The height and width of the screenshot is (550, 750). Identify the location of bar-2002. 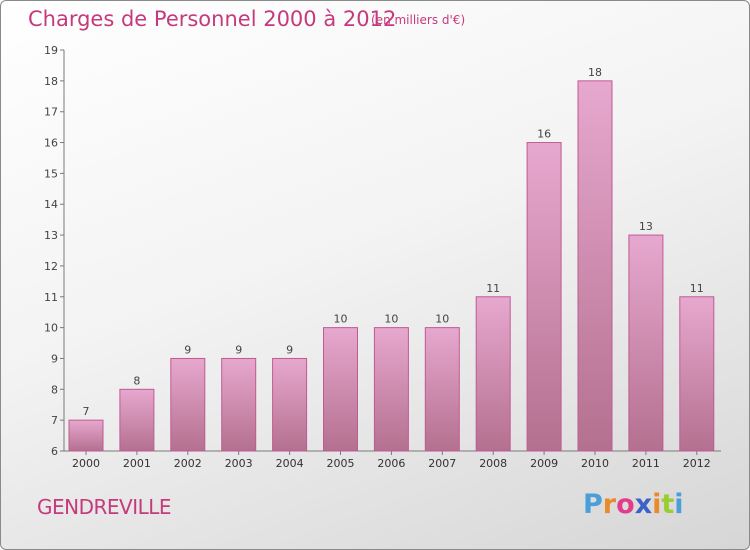
(188, 404).